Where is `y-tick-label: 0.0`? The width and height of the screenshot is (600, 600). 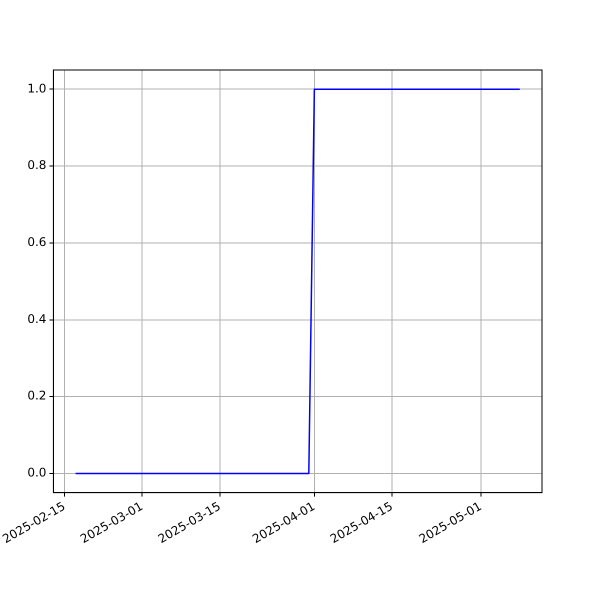 y-tick-label: 0.0 is located at coordinates (36, 473).